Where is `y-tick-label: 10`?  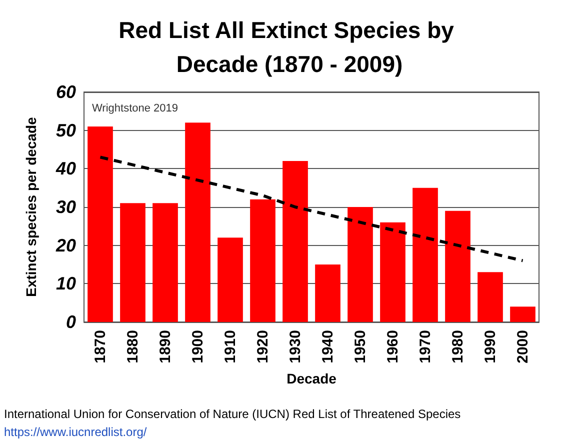
y-tick-label: 10 is located at coordinates (66, 284).